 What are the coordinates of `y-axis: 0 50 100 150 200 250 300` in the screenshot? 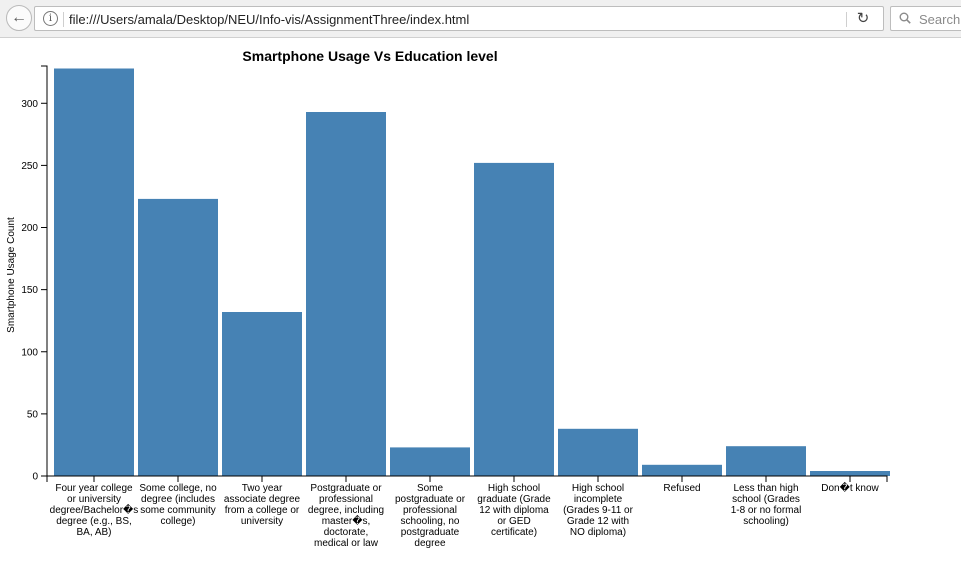 It's located at (34, 274).